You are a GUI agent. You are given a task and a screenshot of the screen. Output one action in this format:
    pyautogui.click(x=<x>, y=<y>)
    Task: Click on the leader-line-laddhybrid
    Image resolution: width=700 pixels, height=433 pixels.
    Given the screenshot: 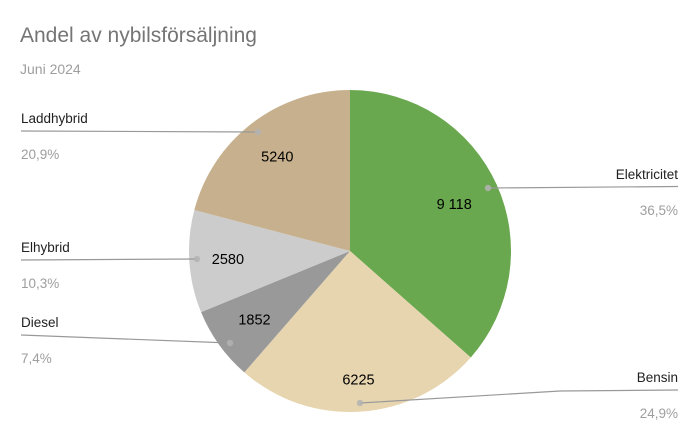 What is the action you would take?
    pyautogui.click(x=139, y=131)
    